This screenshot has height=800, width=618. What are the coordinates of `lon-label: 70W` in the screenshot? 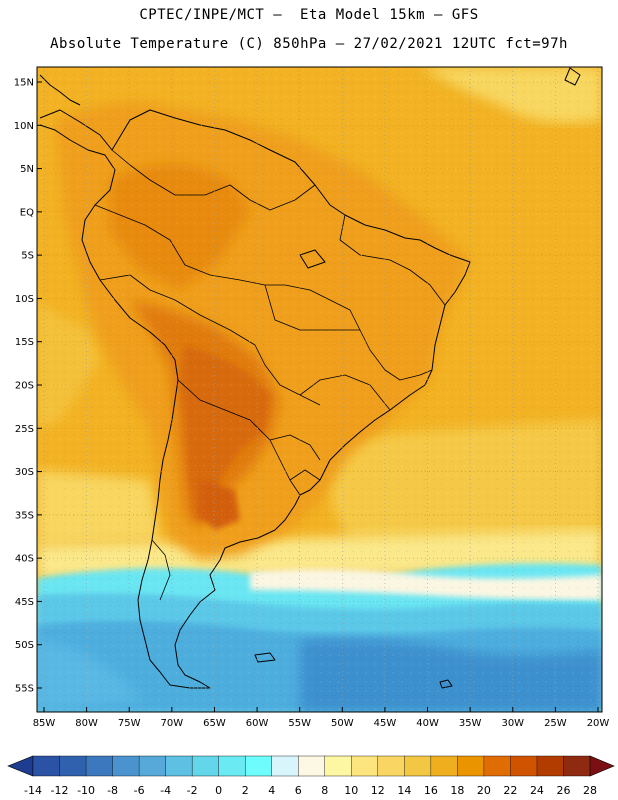 It's located at (172, 723).